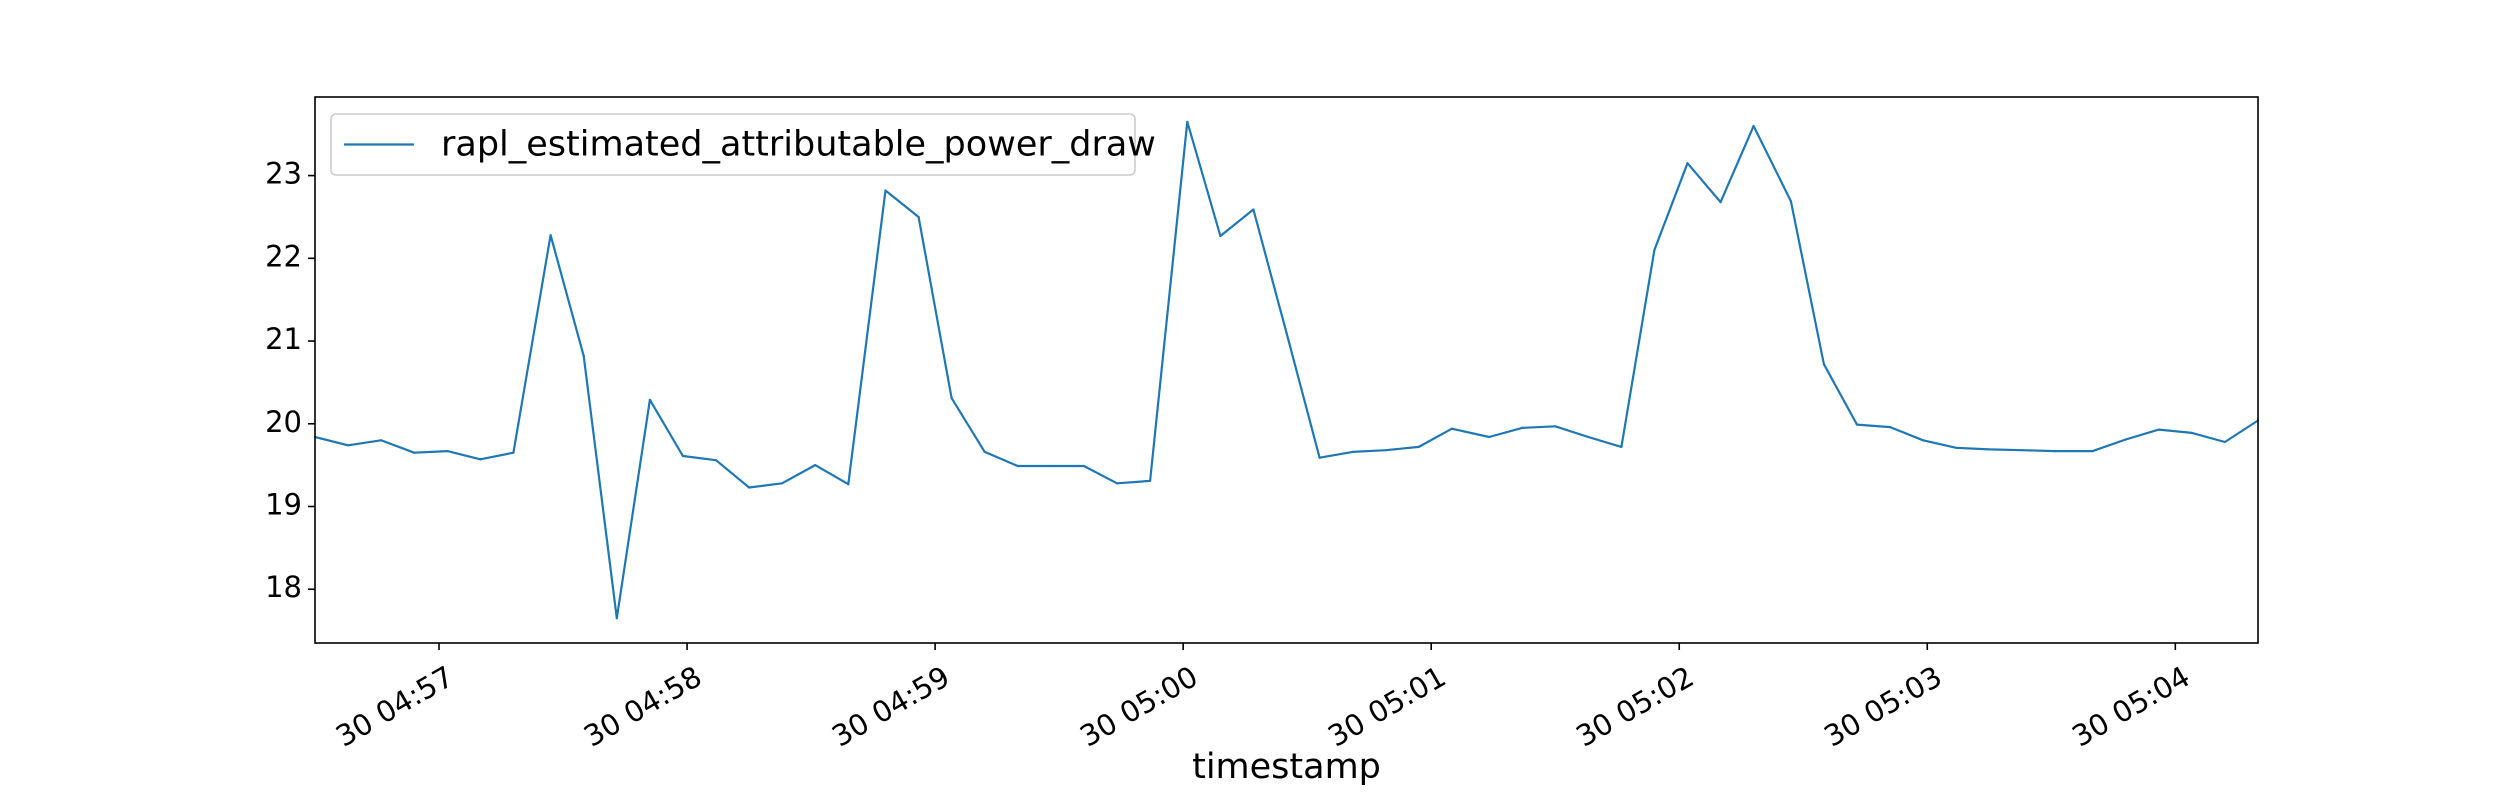  Describe the element at coordinates (1286, 767) in the screenshot. I see `x-axis-label: timestamp` at that location.